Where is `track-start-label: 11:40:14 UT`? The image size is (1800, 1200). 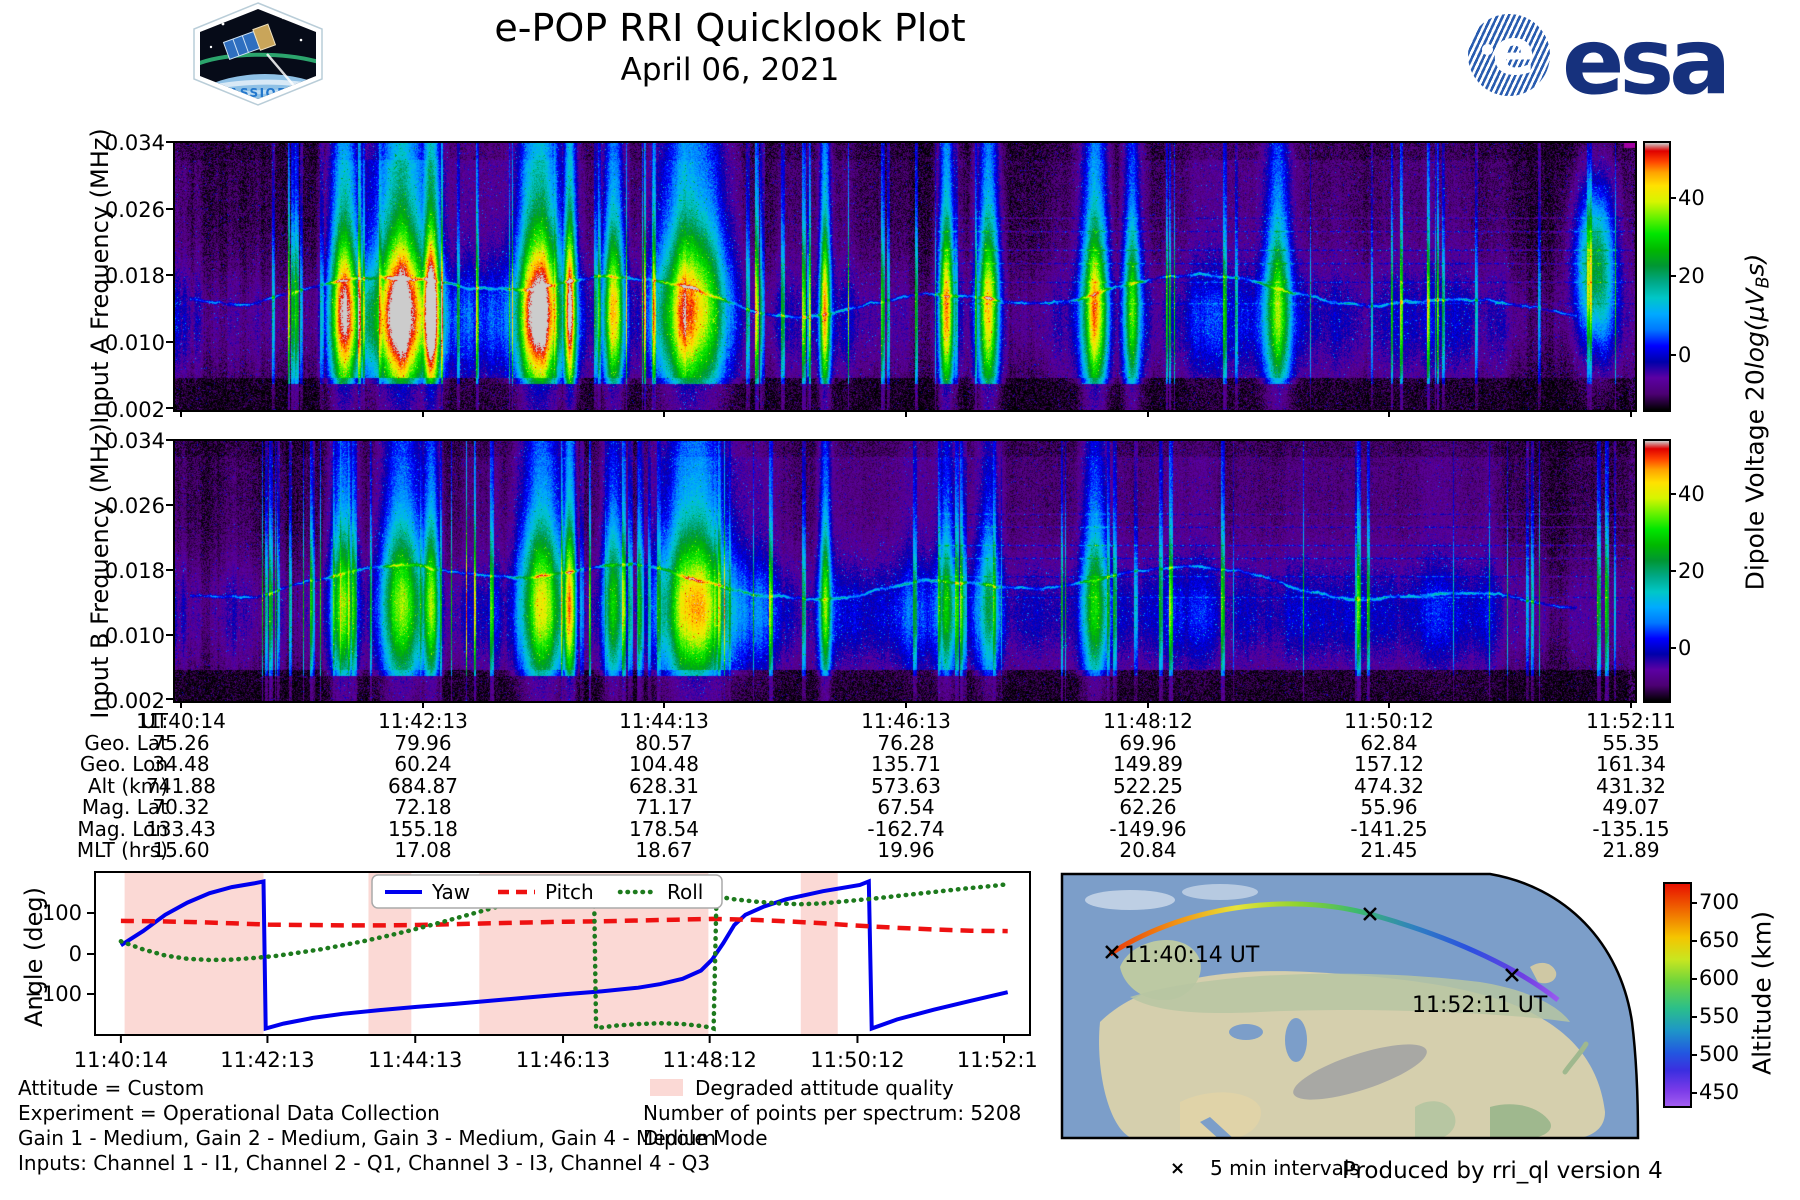
track-start-label: 11:40:14 UT is located at coordinates (1192, 955).